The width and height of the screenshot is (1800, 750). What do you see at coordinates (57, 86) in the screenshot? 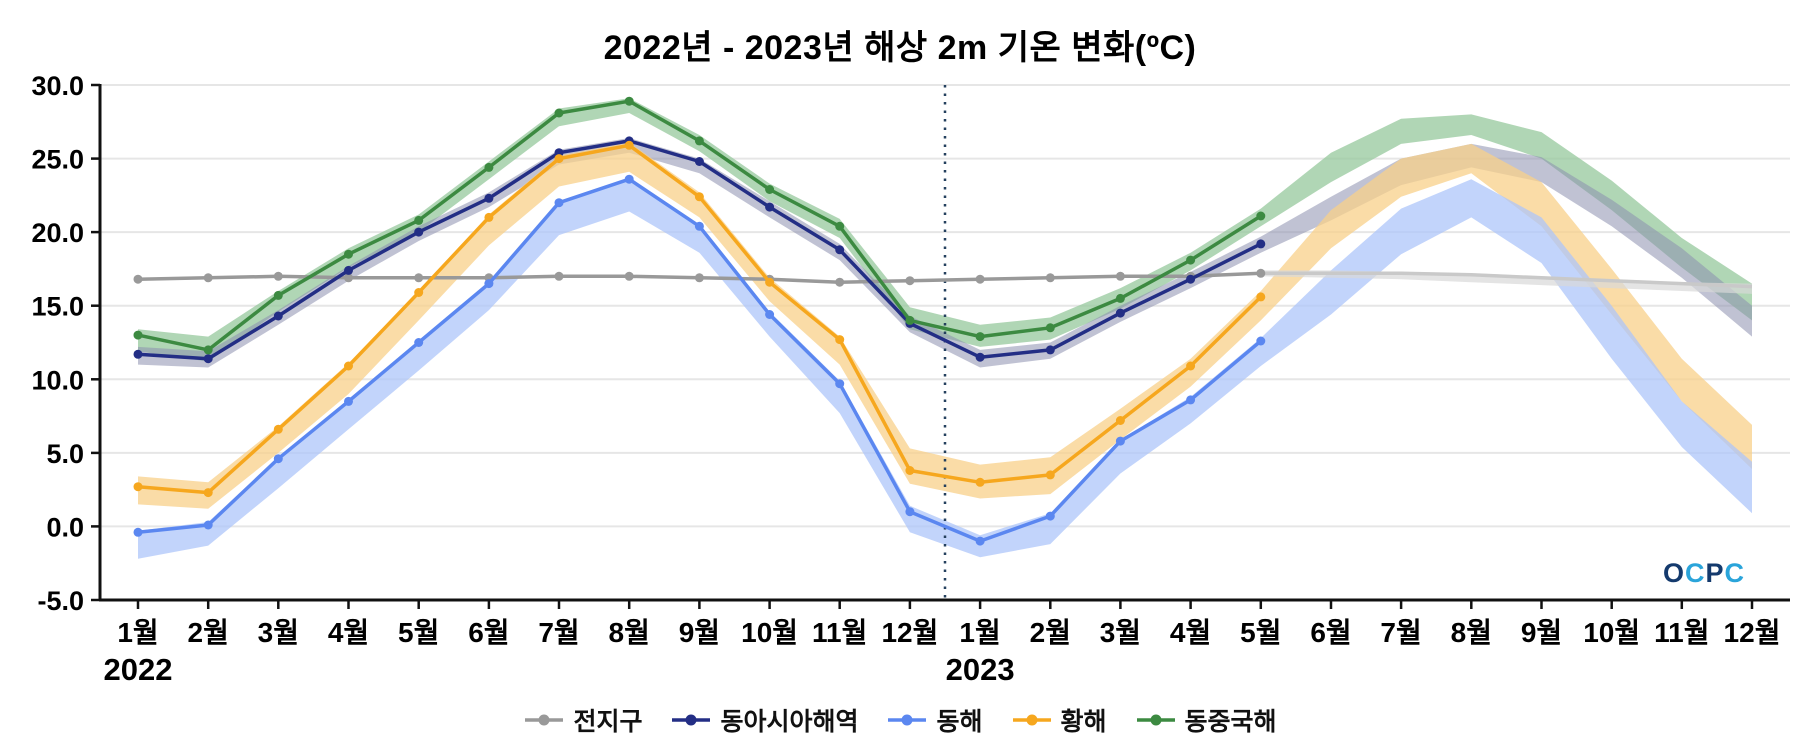
I see `svg-text: 30.0` at bounding box center [57, 86].